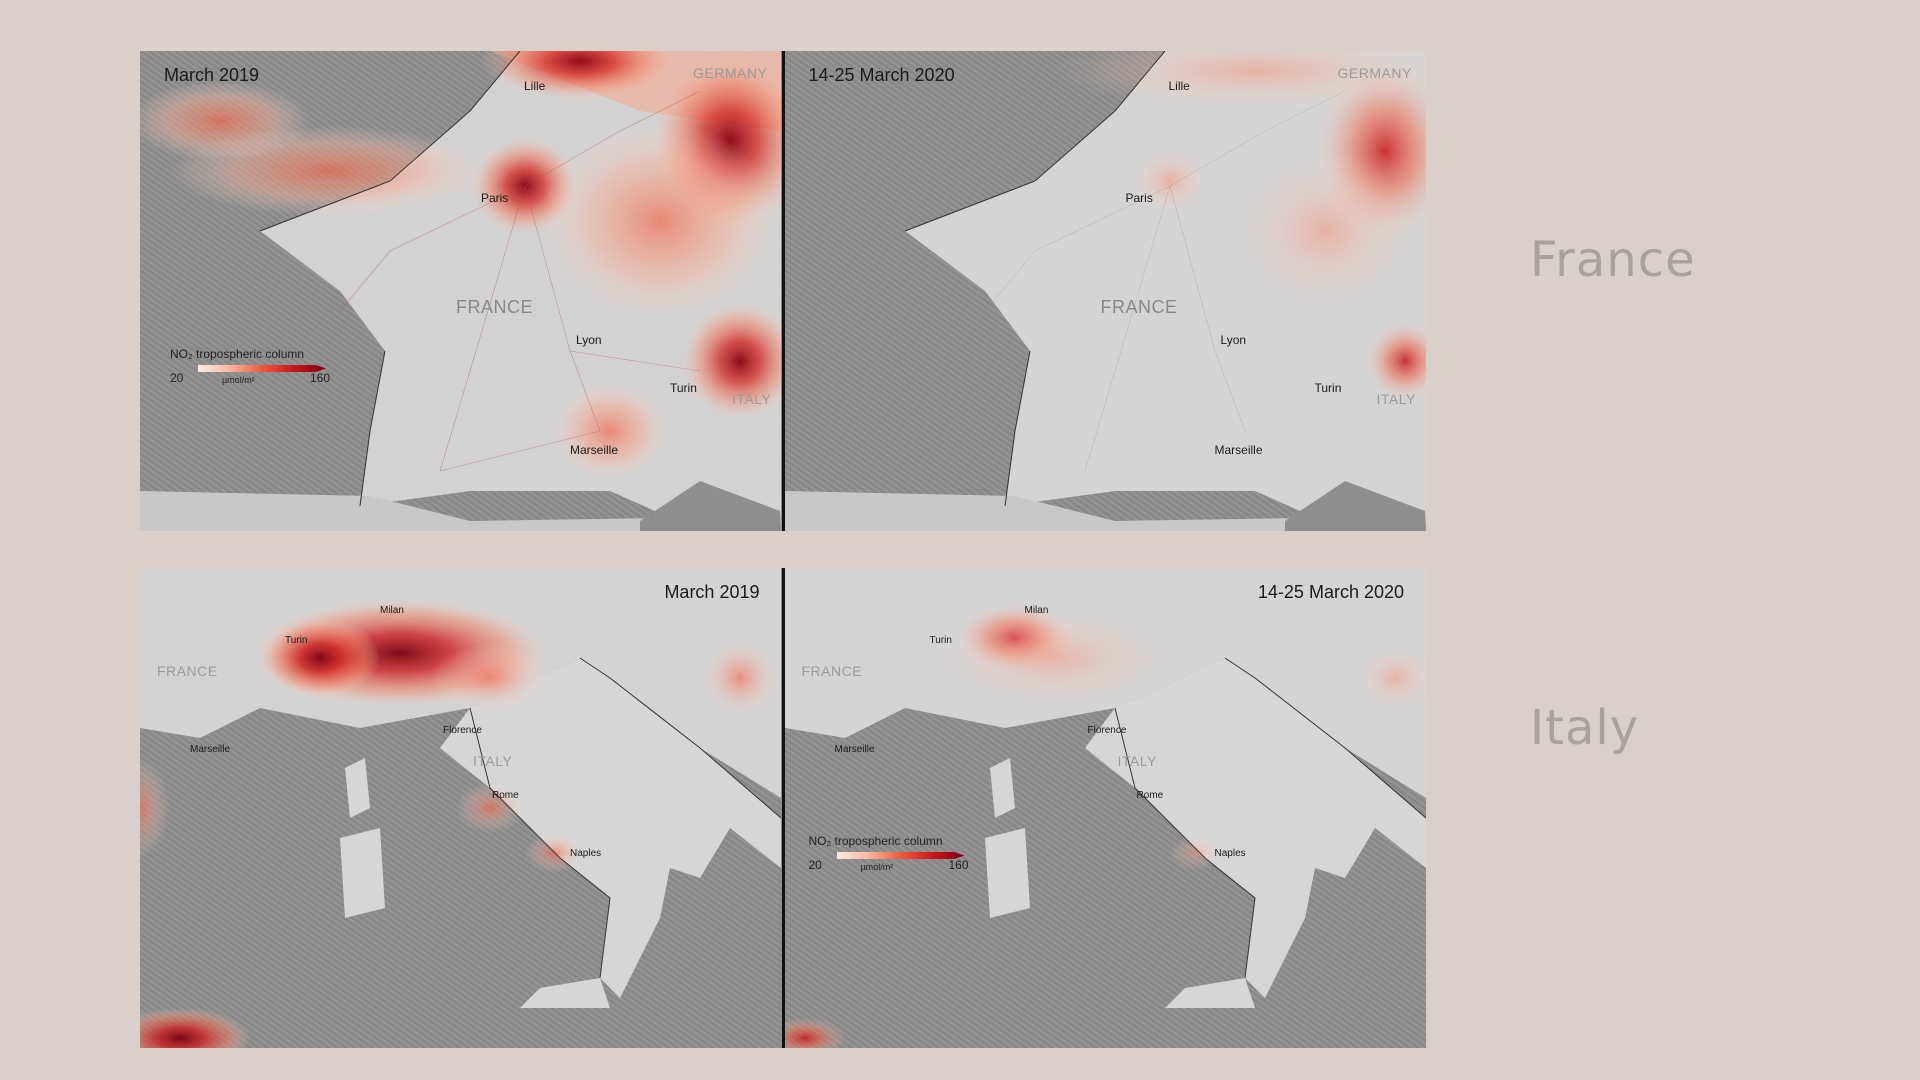 The height and width of the screenshot is (1080, 1920). I want to click on france-2019-map-graphic, so click(460, 291).